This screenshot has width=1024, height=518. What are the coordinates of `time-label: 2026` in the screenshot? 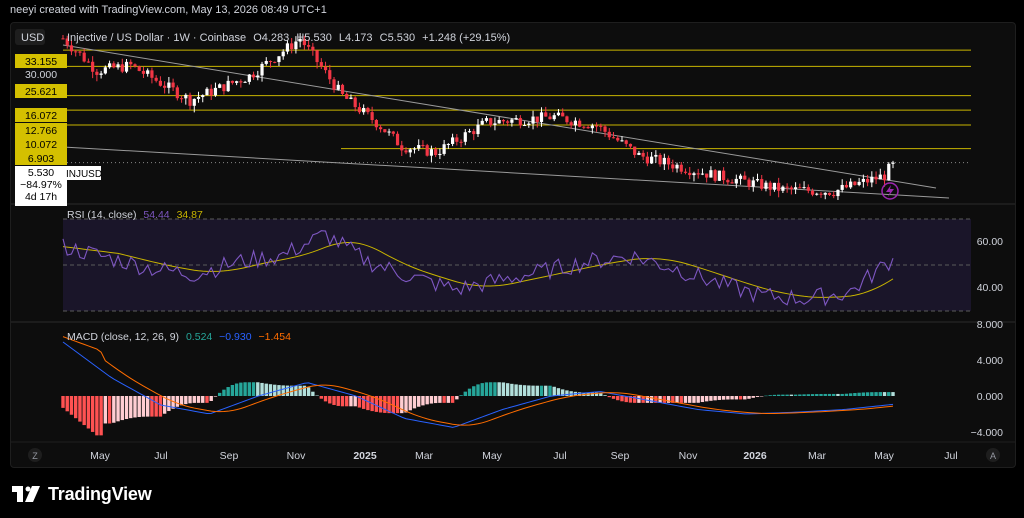 It's located at (755, 456).